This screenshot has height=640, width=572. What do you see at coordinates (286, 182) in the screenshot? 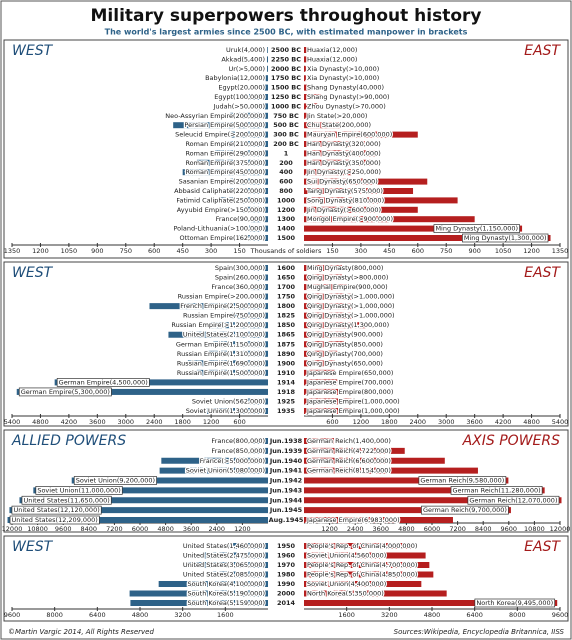
I see `period-label: 600` at bounding box center [286, 182].